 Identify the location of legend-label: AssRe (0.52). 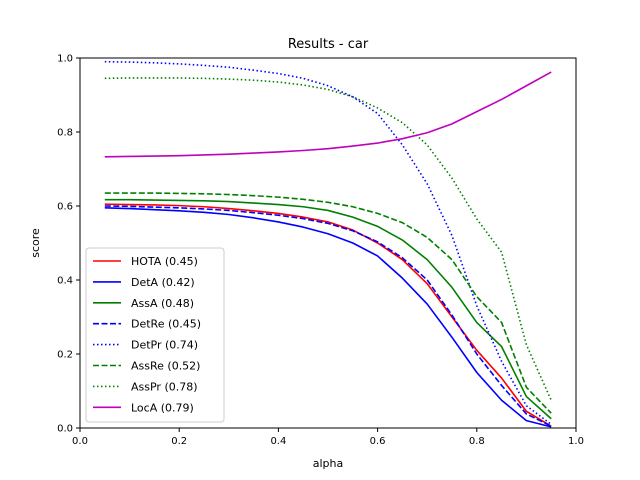
(165, 366).